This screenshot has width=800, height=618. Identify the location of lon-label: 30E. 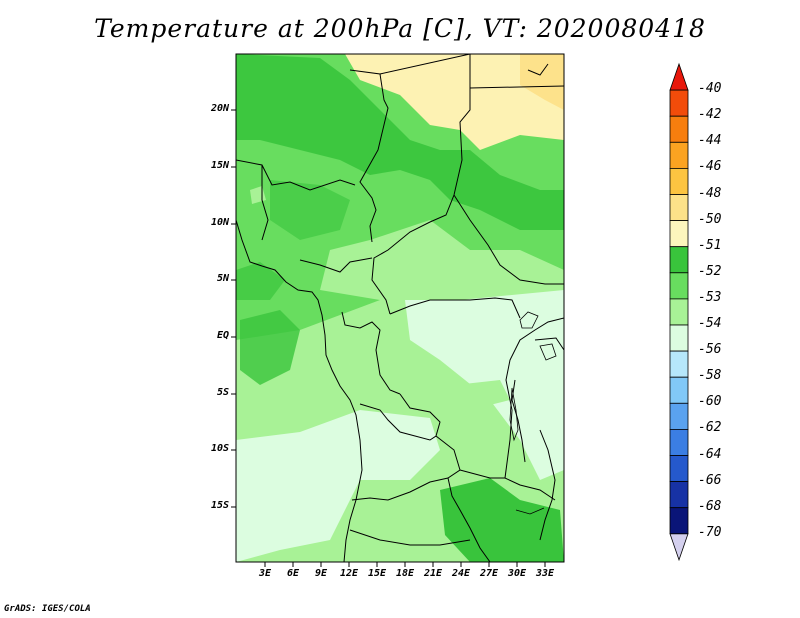
(517, 573).